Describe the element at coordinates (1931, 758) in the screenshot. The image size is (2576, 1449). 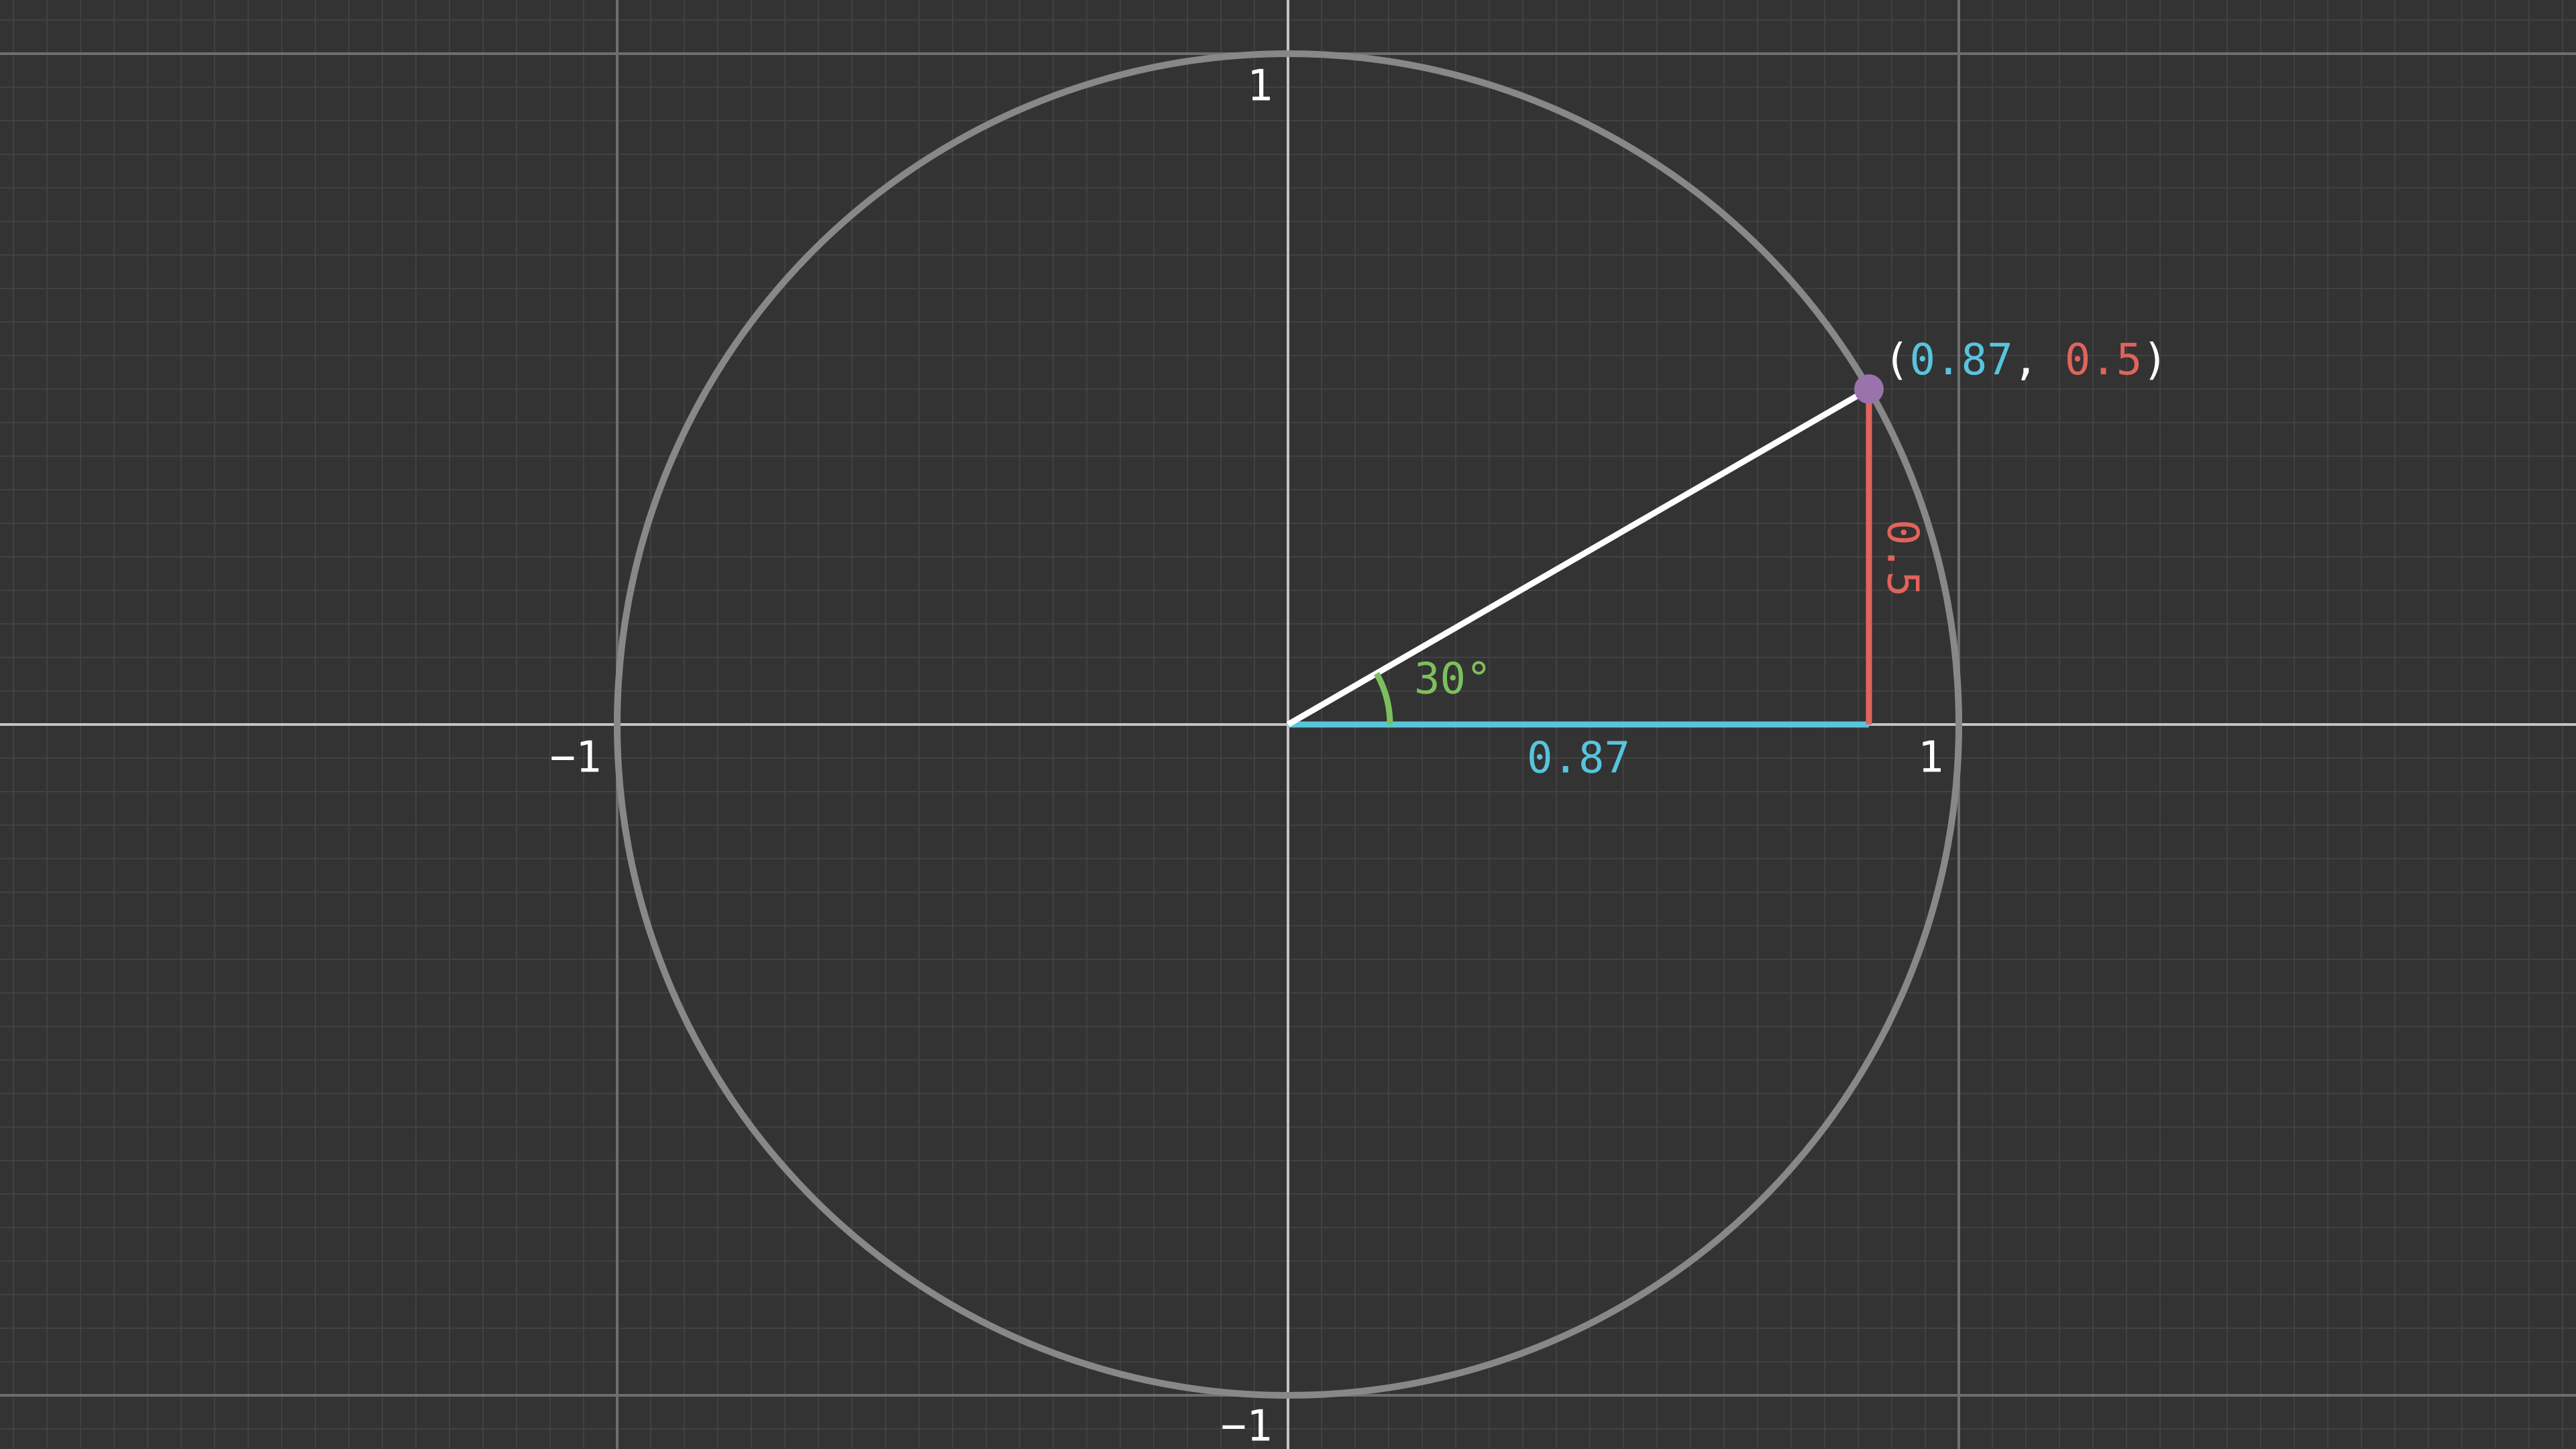
I see `x-right-label: 1` at that location.